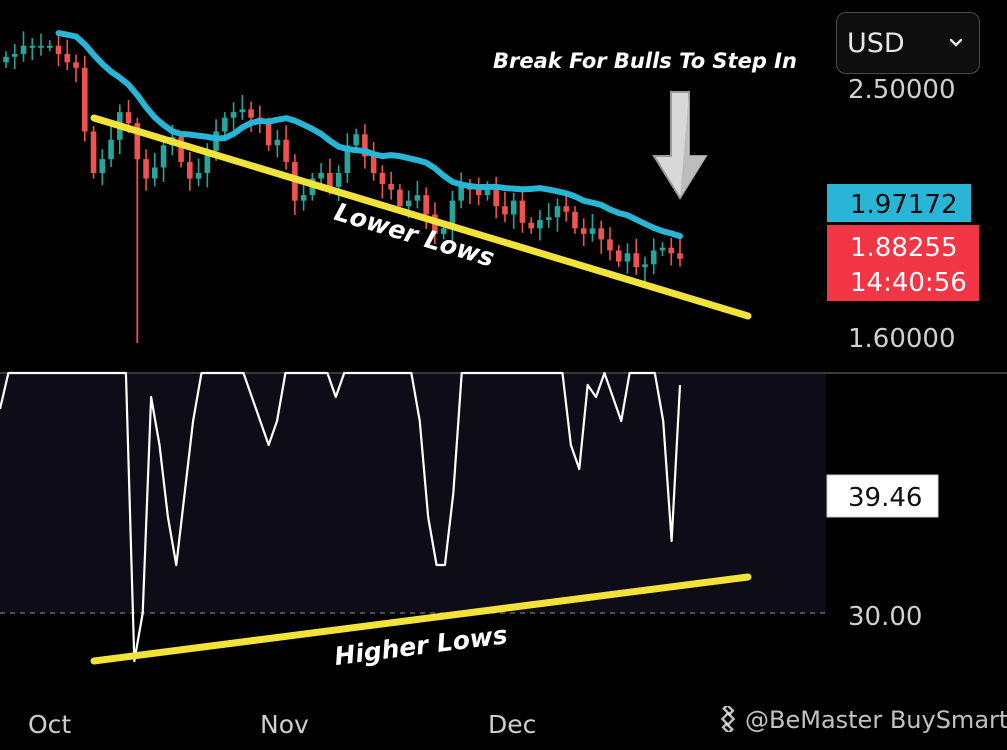  I want to click on higher-lows-trendline, so click(421, 619).